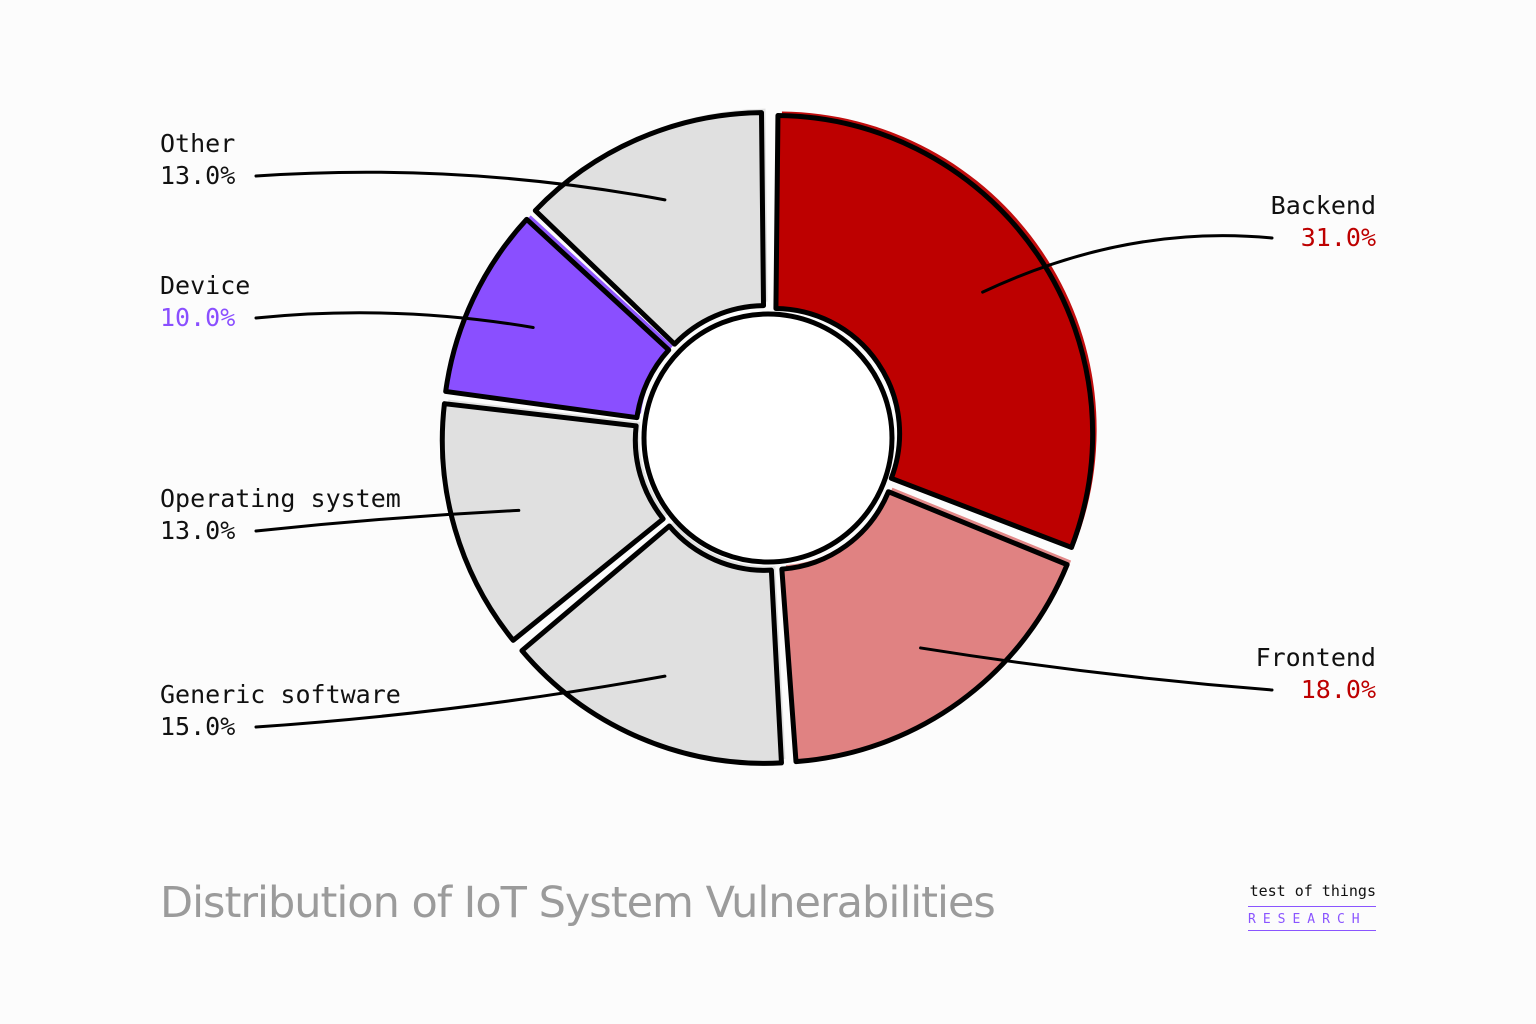 This screenshot has height=1024, width=1536. Describe the element at coordinates (280, 694) in the screenshot. I see `label-generic-software: Generic software` at that location.